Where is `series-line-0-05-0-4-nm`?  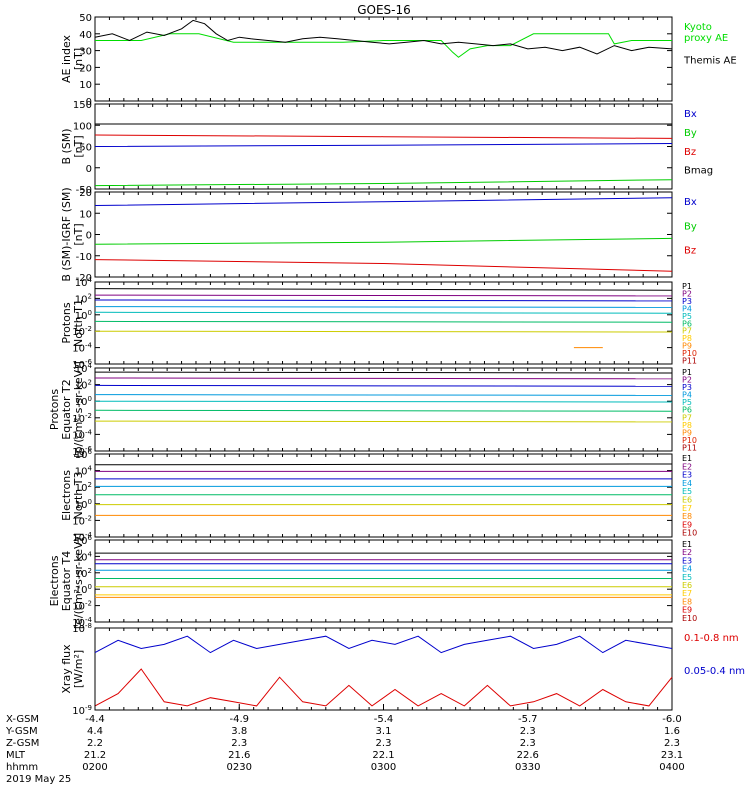
series-line-0-05-0-4-nm is located at coordinates (383, 644).